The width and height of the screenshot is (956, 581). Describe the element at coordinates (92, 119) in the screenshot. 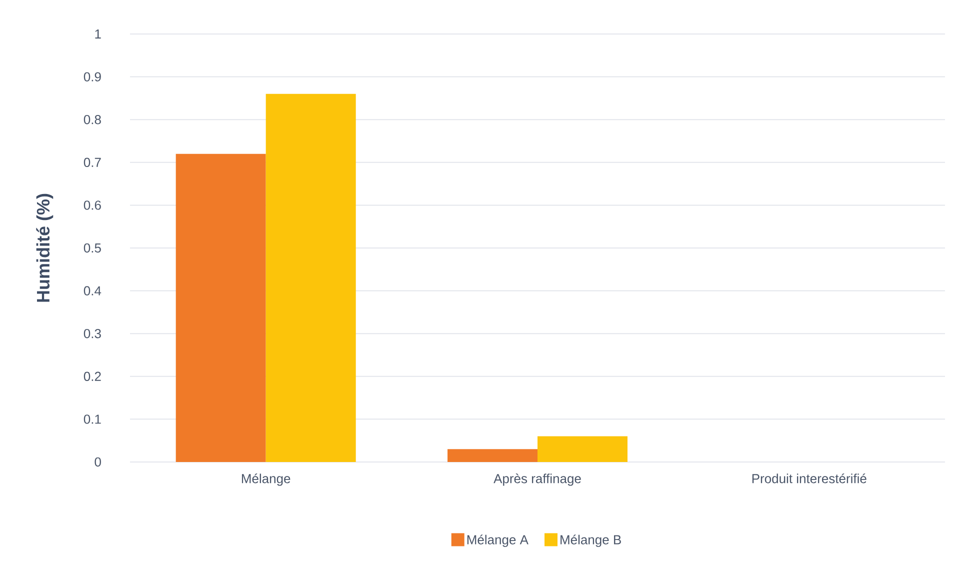

I see `y-tick-label: 0.8` at that location.